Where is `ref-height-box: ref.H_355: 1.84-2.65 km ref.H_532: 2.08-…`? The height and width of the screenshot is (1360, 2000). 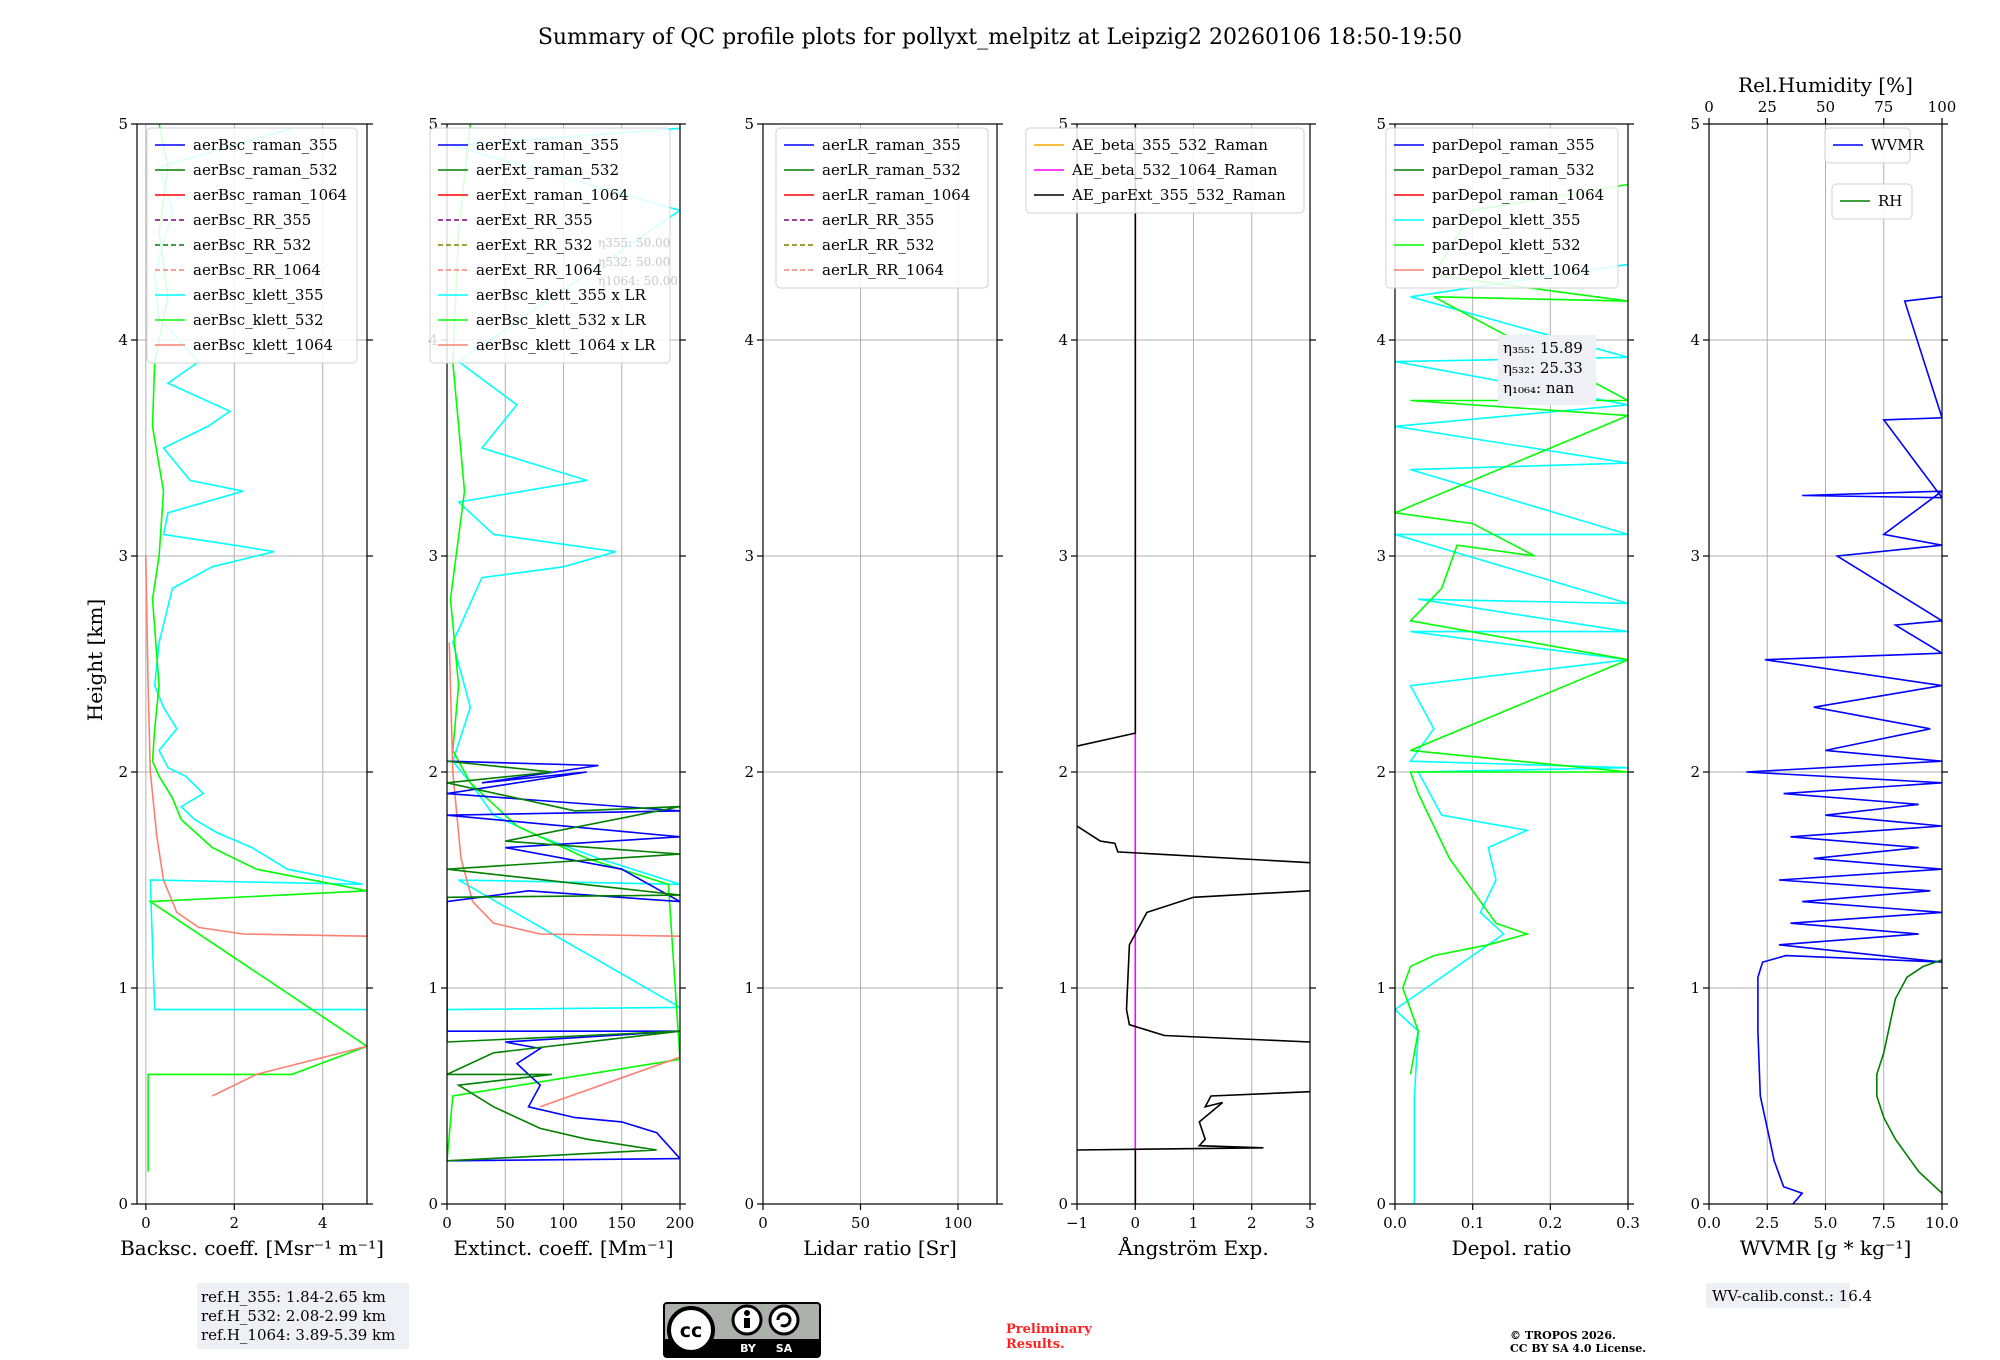 ref-height-box: ref.H_355: 1.84-2.65 km ref.H_532: 2.08-… is located at coordinates (303, 1316).